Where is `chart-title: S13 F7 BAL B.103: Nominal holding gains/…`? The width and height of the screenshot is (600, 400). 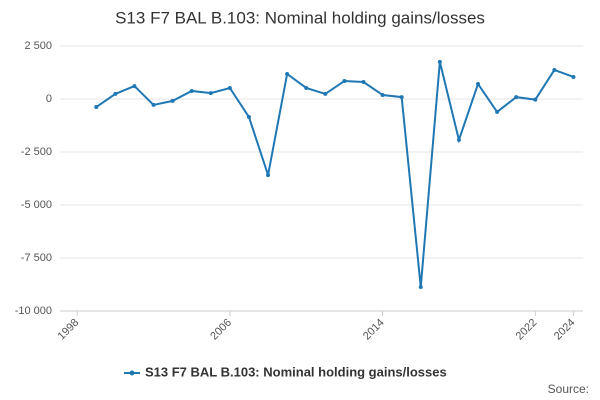 chart-title: S13 F7 BAL B.103: Nominal holding gains/… is located at coordinates (300, 17).